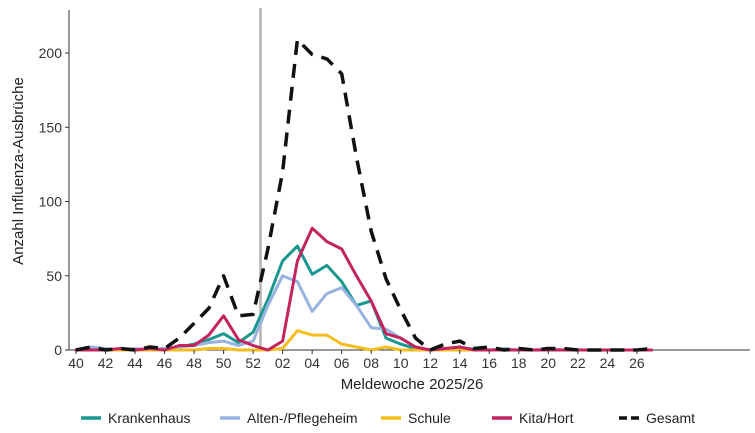 This screenshot has height=433, width=755. What do you see at coordinates (283, 363) in the screenshot?
I see `x-tick-label: 02` at bounding box center [283, 363].